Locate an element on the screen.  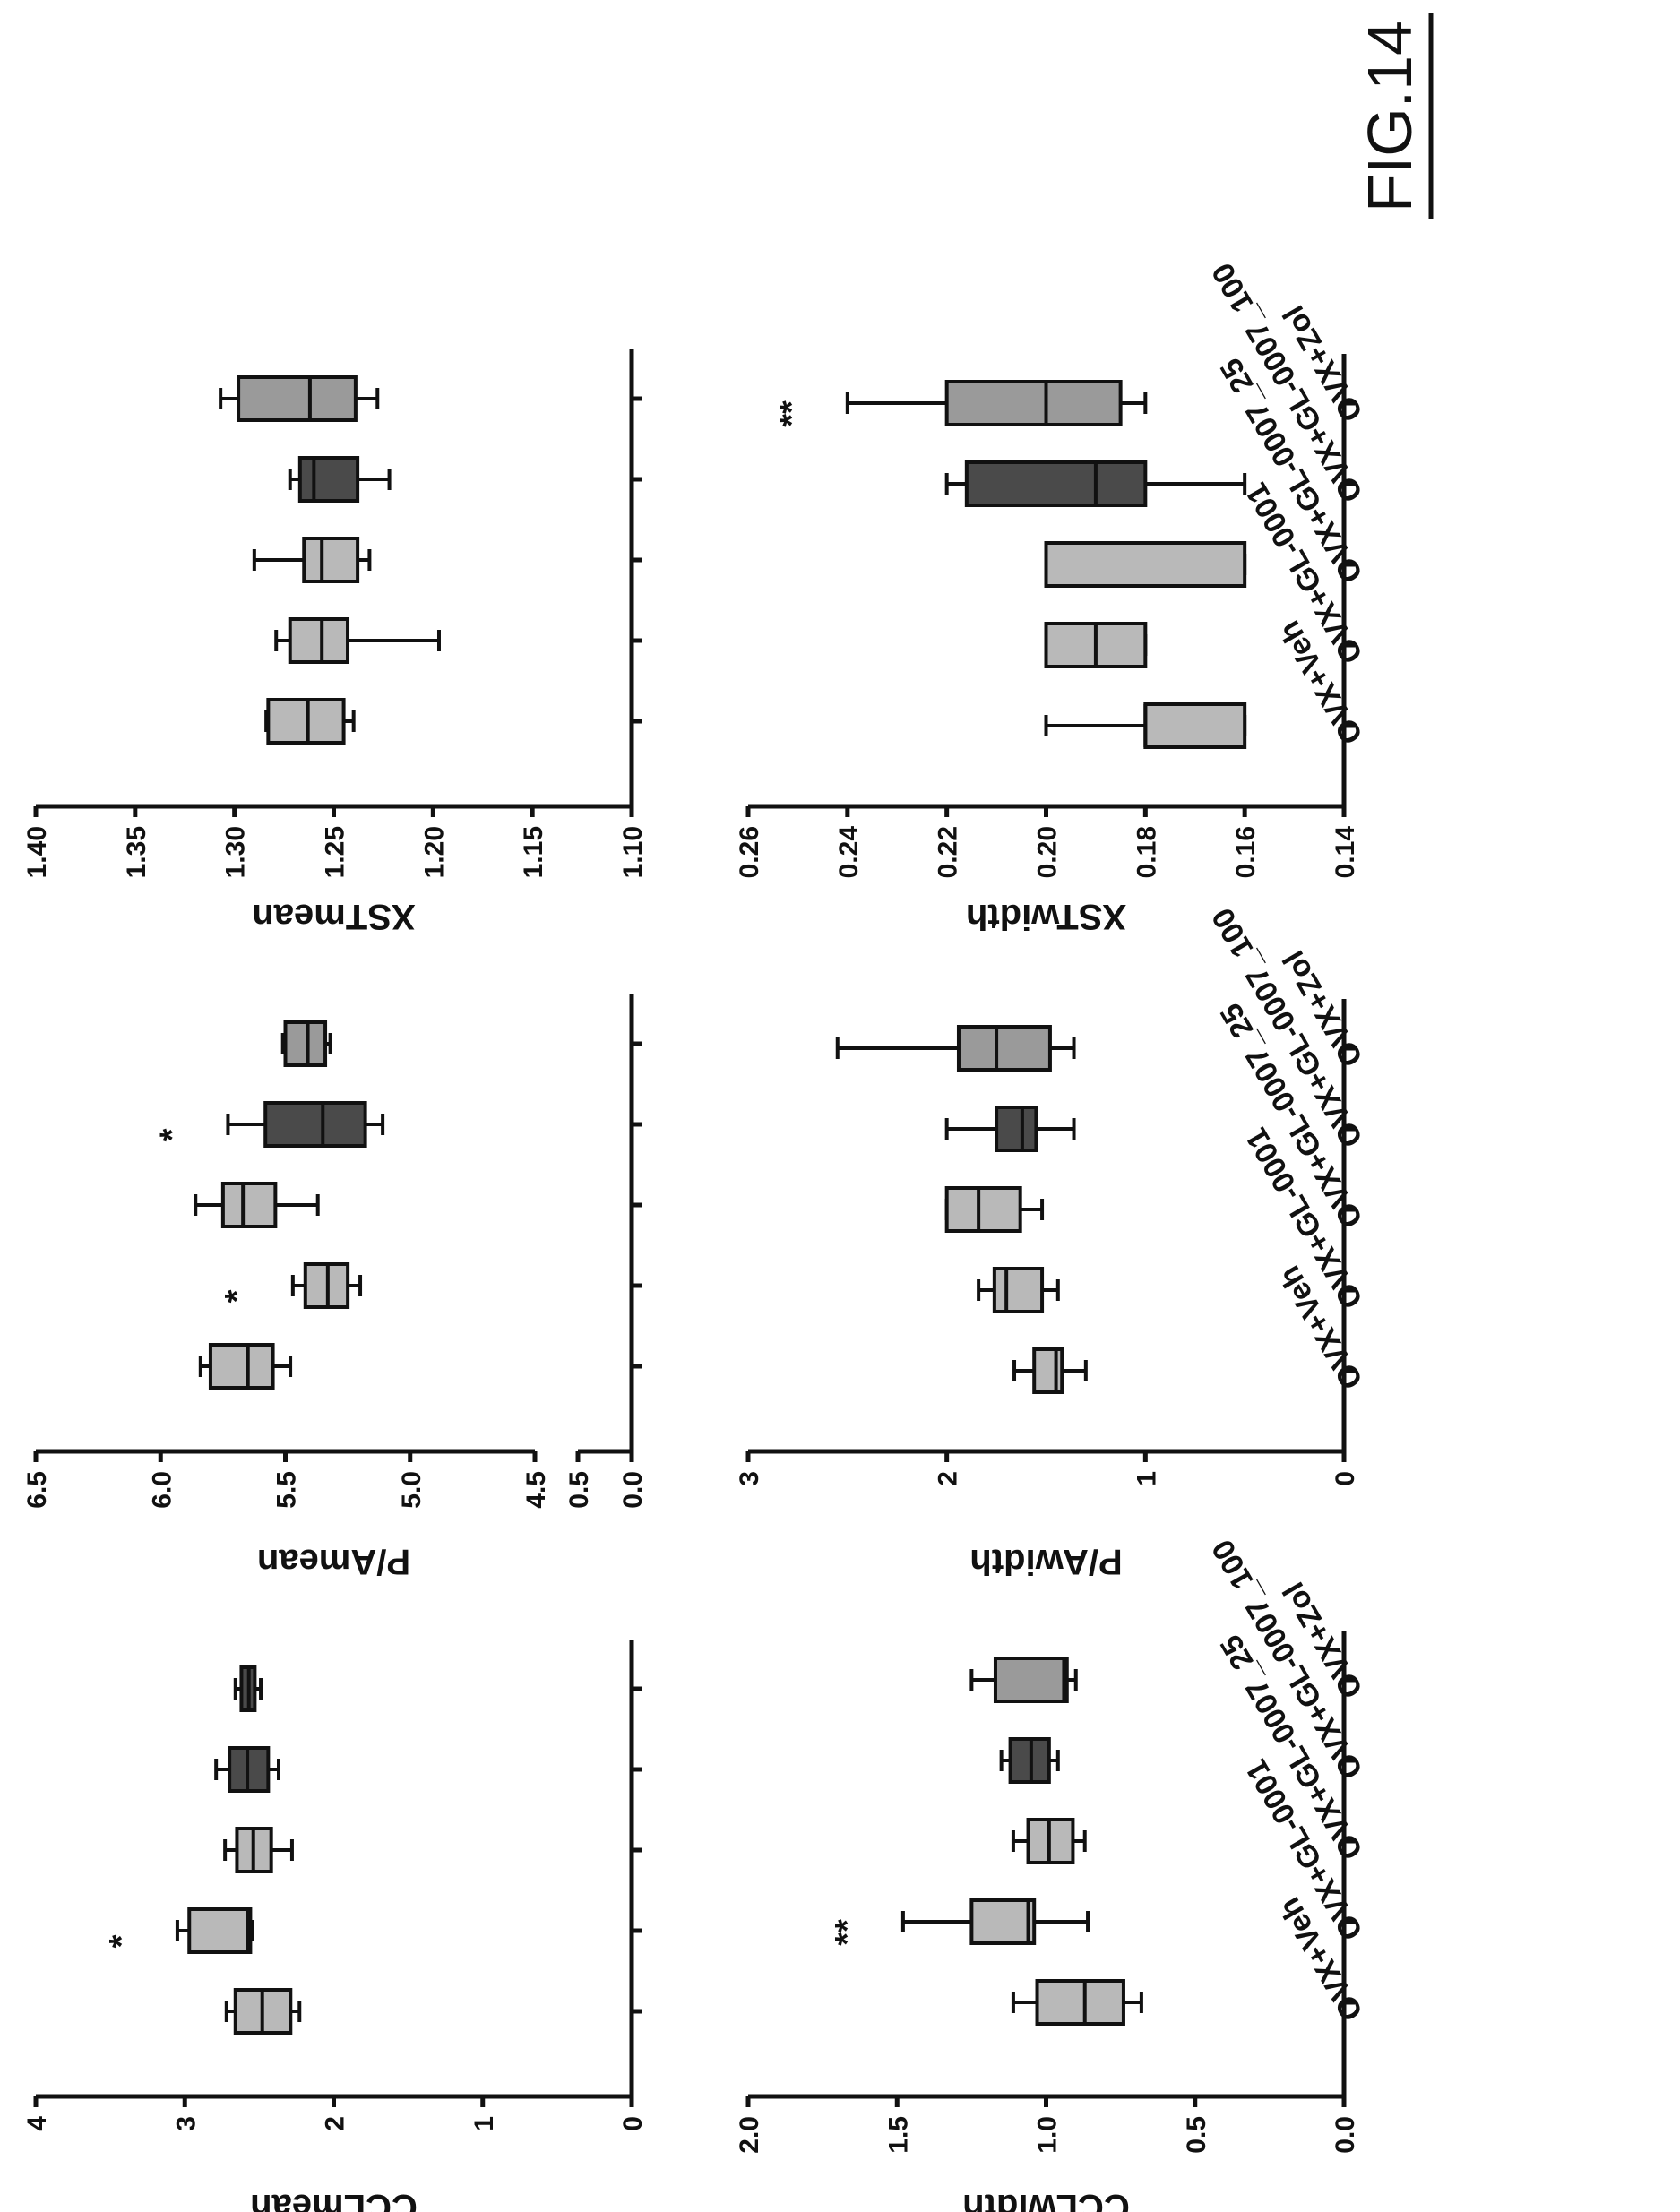
figure-label: FIG.14 is located at coordinates (1390, 116).